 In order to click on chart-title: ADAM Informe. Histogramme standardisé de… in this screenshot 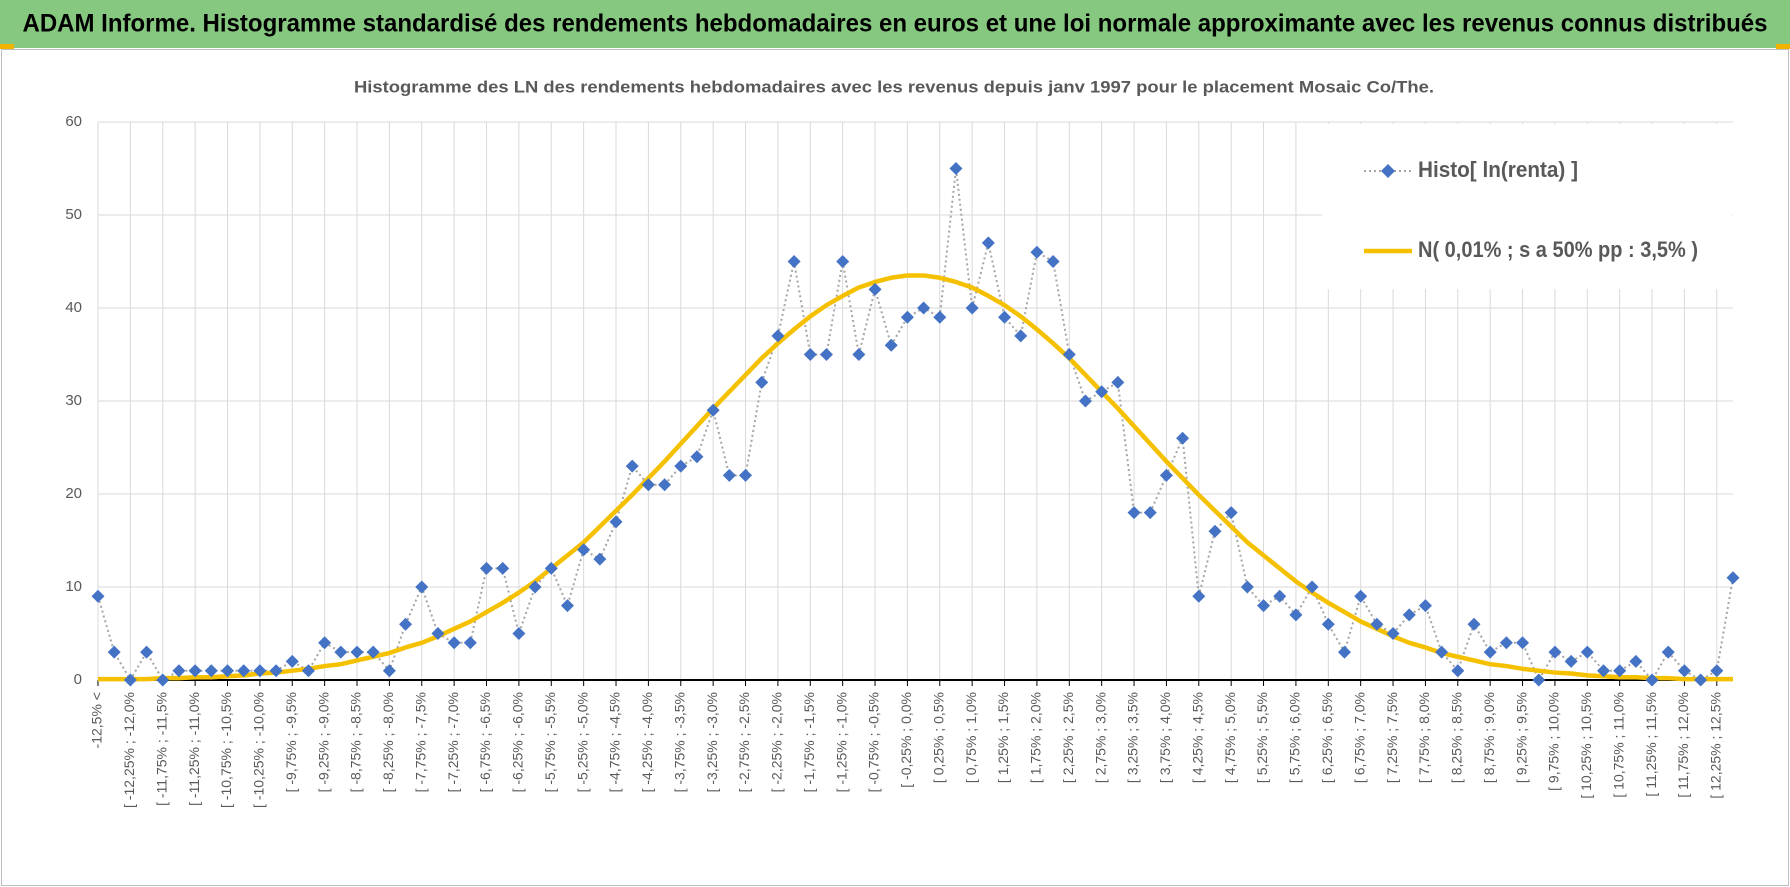, I will do `click(895, 24)`.